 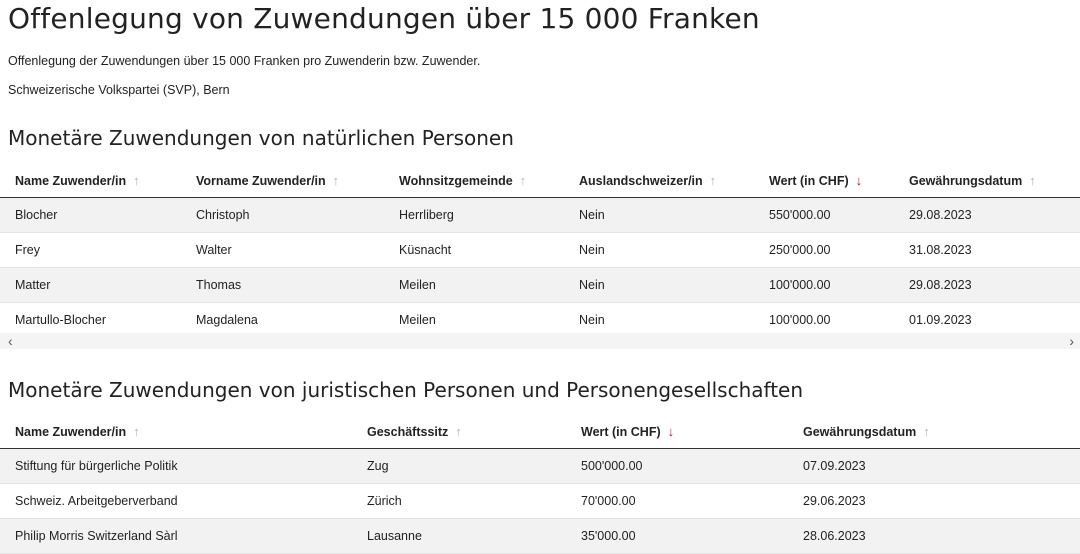 I want to click on horizontal-scrollbar: ‹ ›, so click(x=540, y=341).